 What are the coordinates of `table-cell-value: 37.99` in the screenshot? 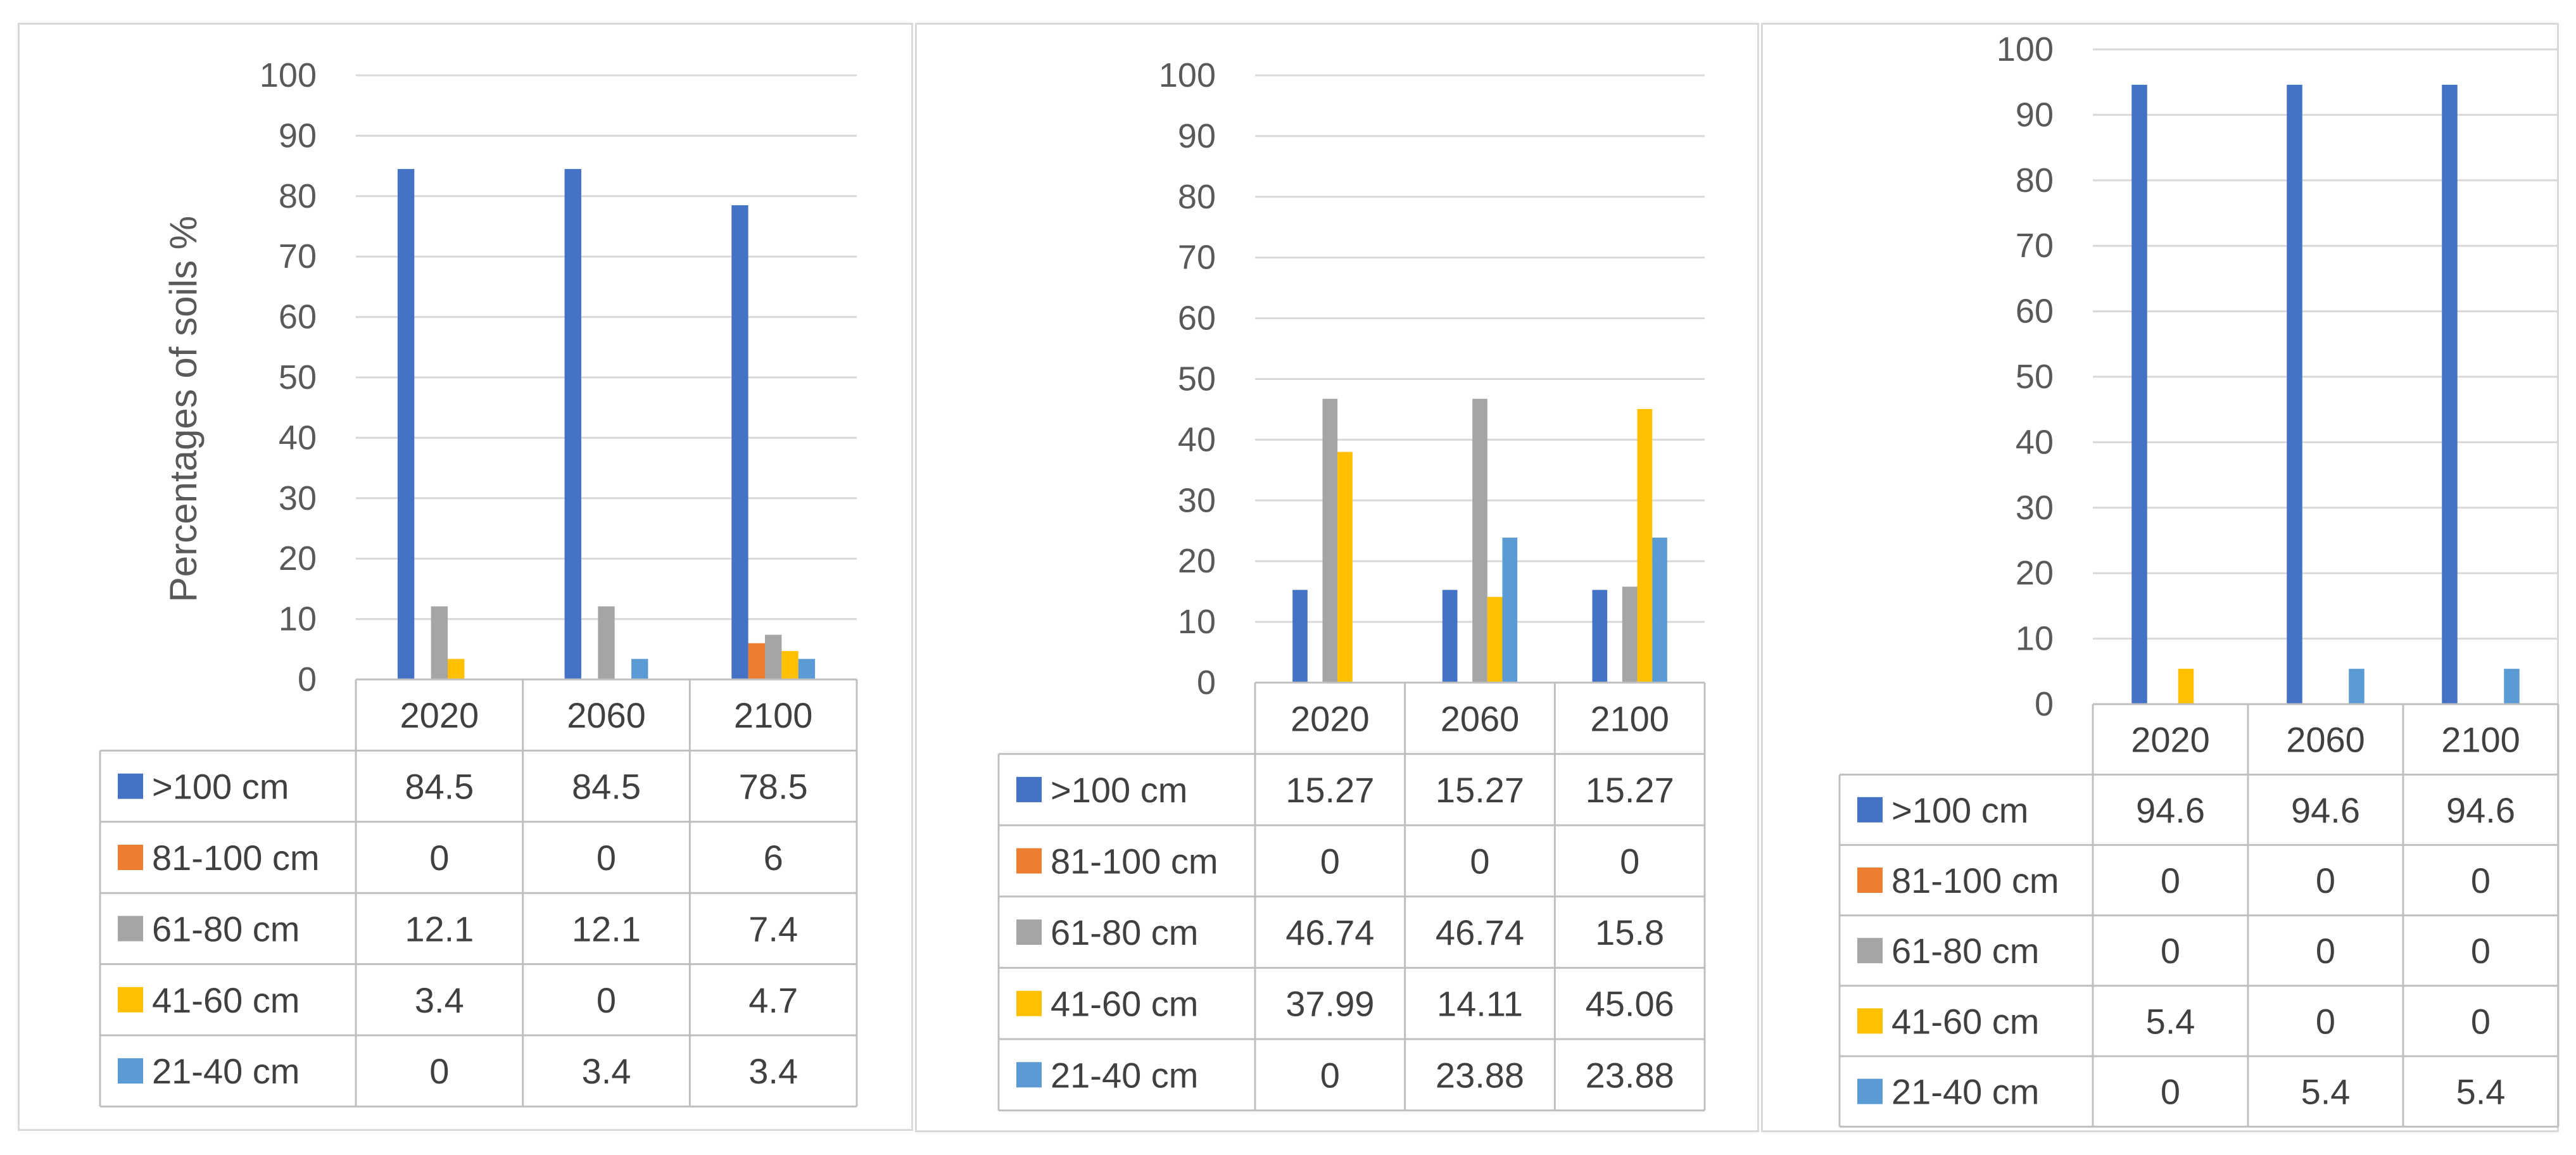 It's located at (1330, 1004).